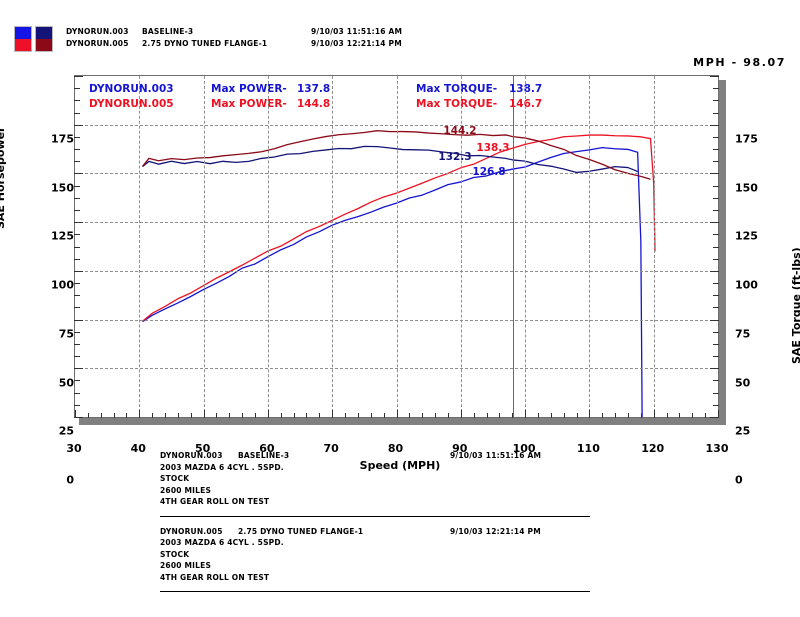  Describe the element at coordinates (746, 139) in the screenshot. I see `y-axis-tick-label-right: 175` at that location.